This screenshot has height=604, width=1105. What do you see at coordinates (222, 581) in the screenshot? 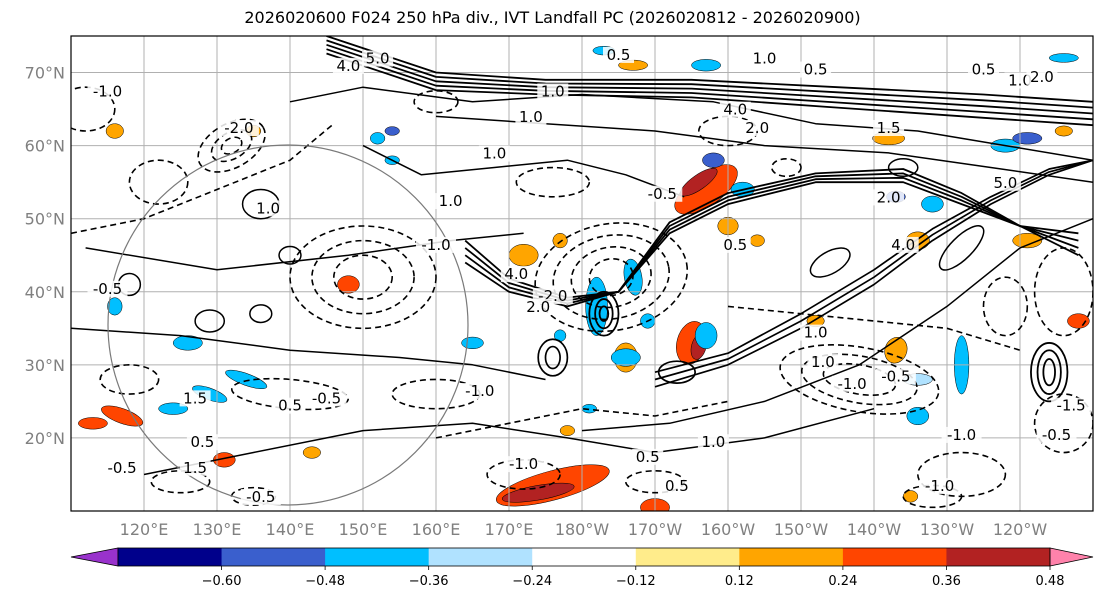
I see `colorbar-tick-label: −0.60` at bounding box center [222, 581].